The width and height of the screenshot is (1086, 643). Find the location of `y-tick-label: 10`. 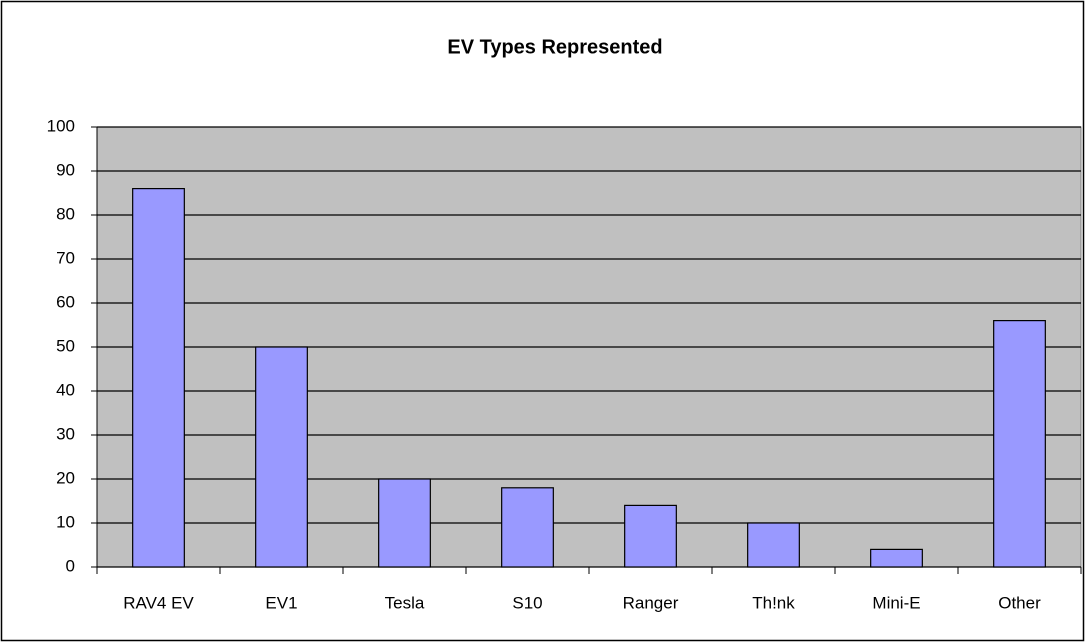

y-tick-label: 10 is located at coordinates (65, 521).